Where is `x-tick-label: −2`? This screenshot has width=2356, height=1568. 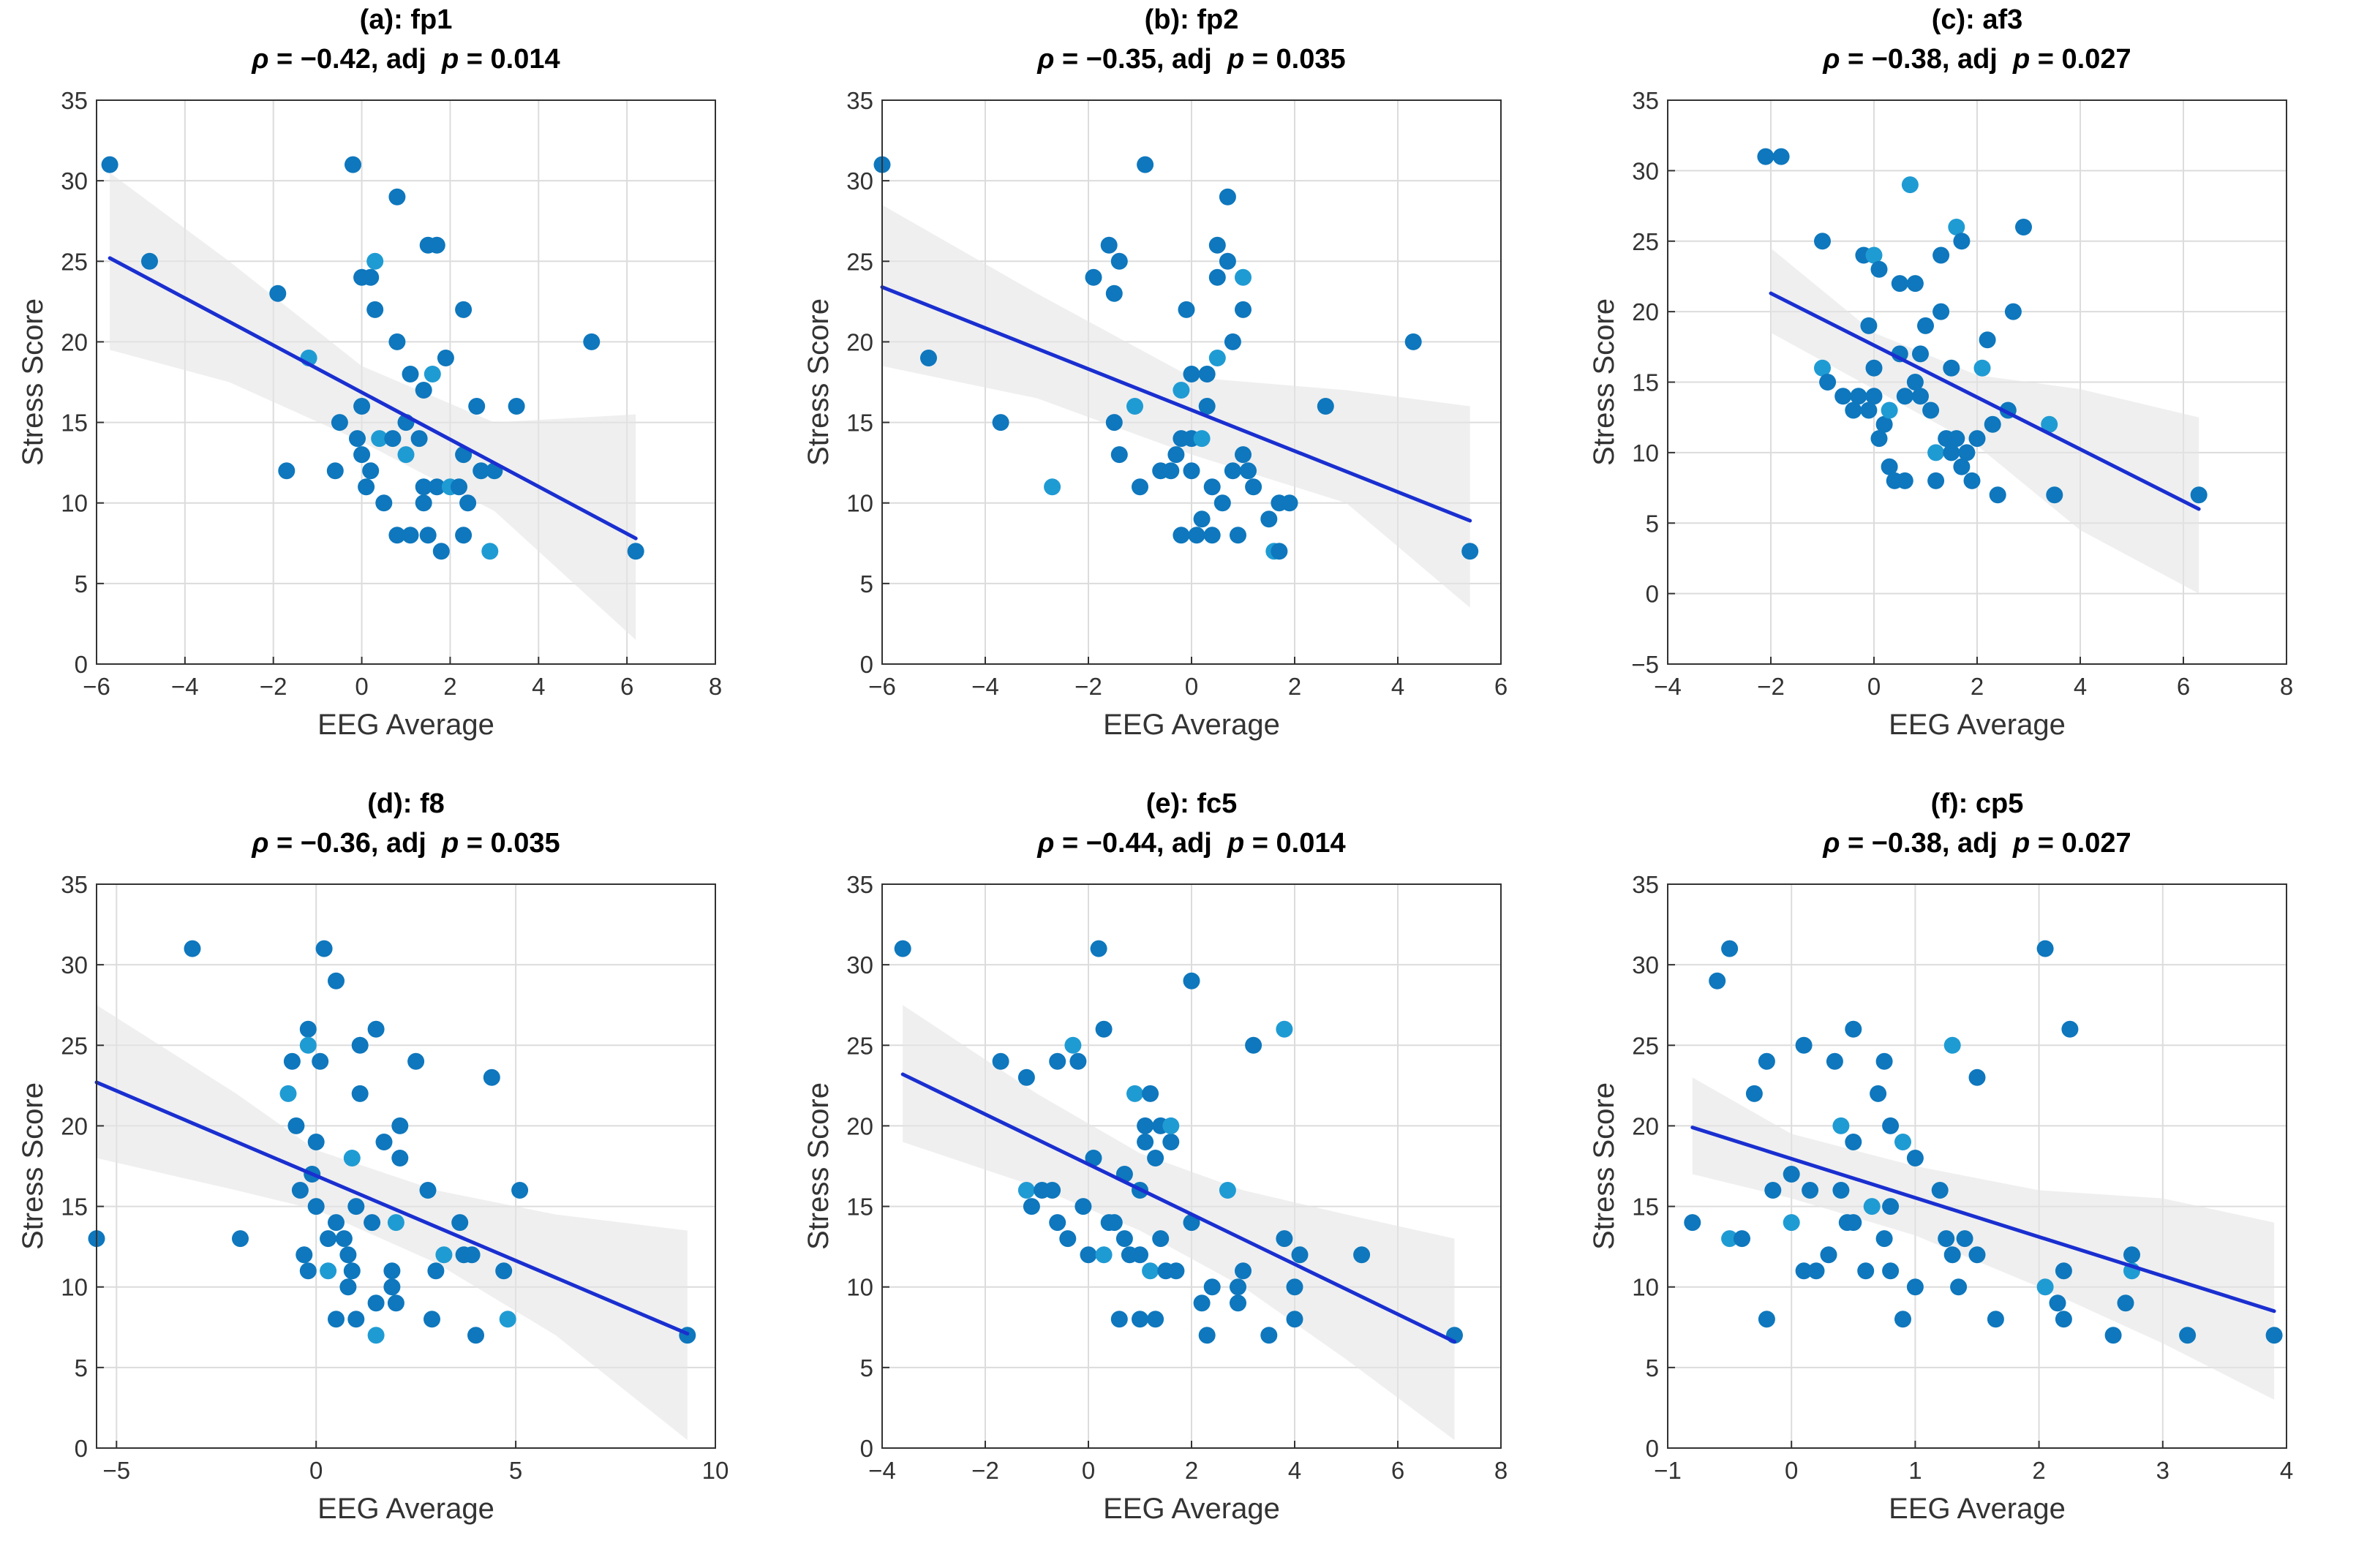
x-tick-label: −2 is located at coordinates (985, 1470).